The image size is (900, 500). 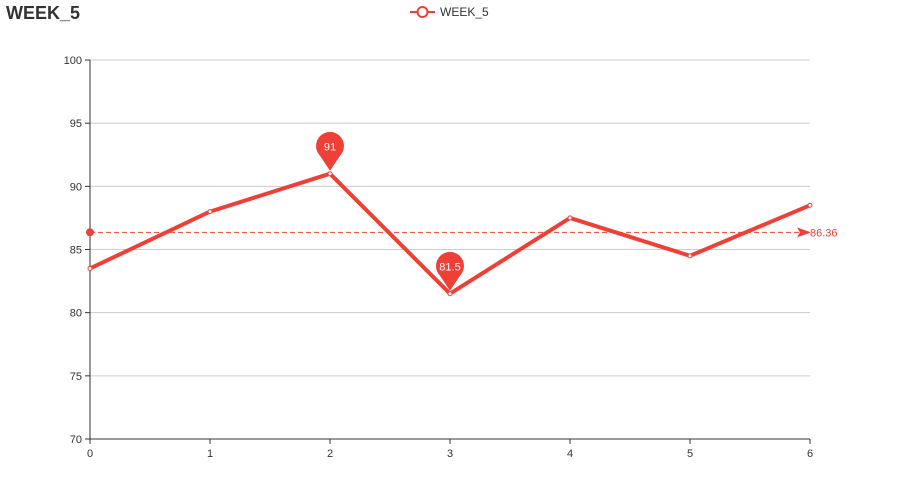 What do you see at coordinates (330, 148) in the screenshot?
I see `mark-point-label: 91` at bounding box center [330, 148].